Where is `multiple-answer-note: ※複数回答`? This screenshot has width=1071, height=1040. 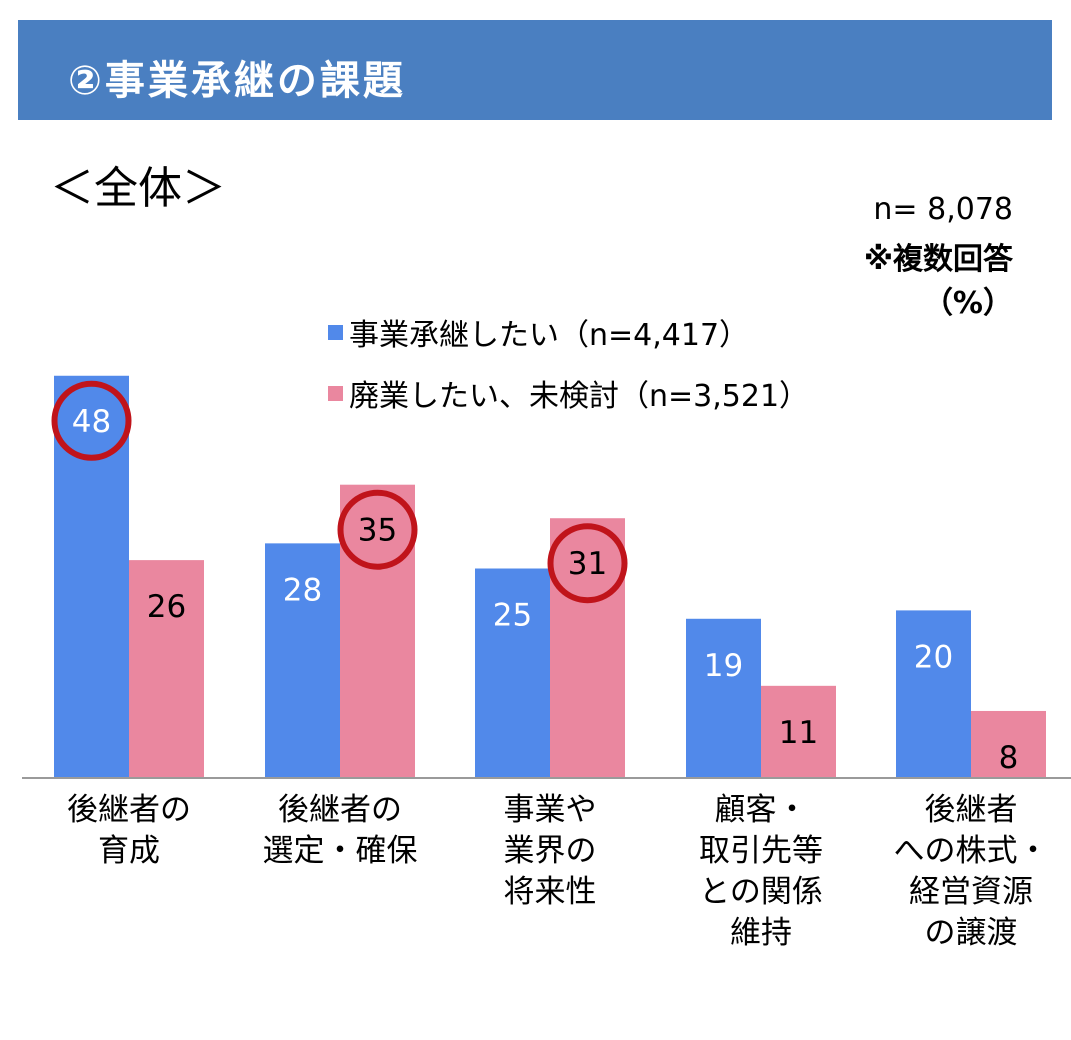
multiple-answer-note: ※複数回答 is located at coordinates (938, 259).